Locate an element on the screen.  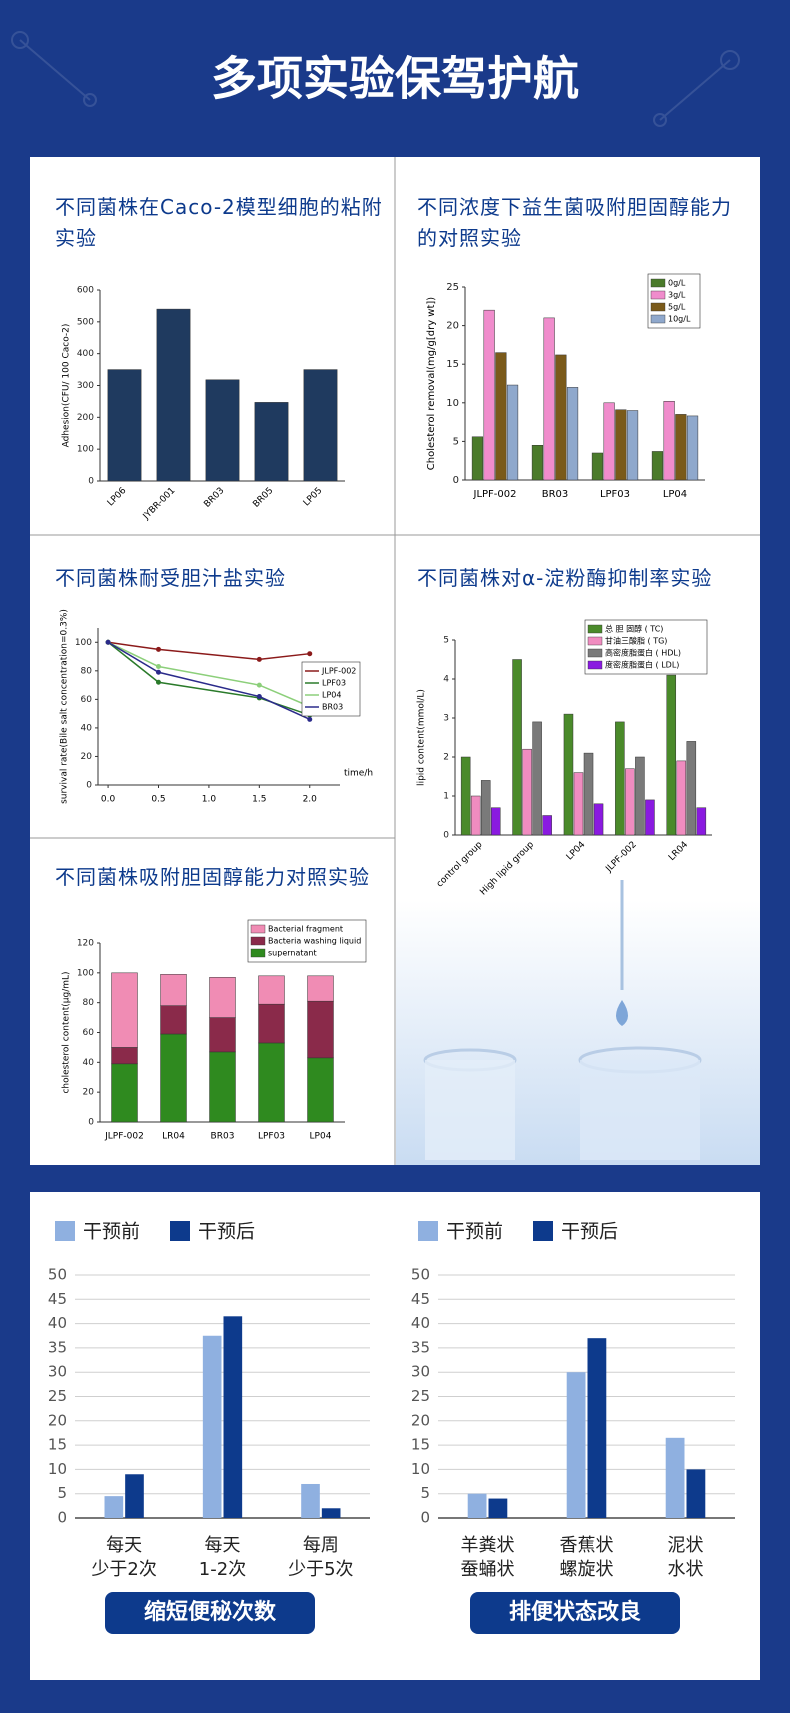
x-tick-label: JLPF-002 is located at coordinates (124, 1137).